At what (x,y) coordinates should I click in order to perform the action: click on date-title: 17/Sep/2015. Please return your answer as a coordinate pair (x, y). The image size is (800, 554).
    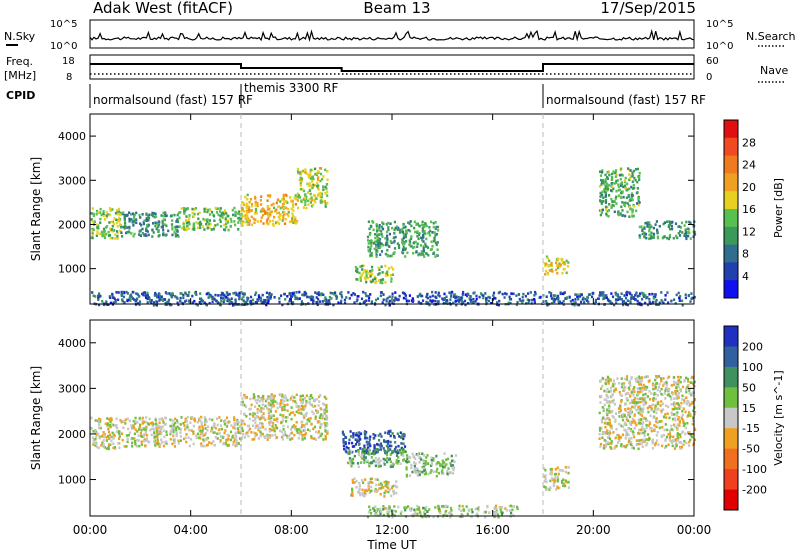
    Looking at the image, I should click on (648, 8).